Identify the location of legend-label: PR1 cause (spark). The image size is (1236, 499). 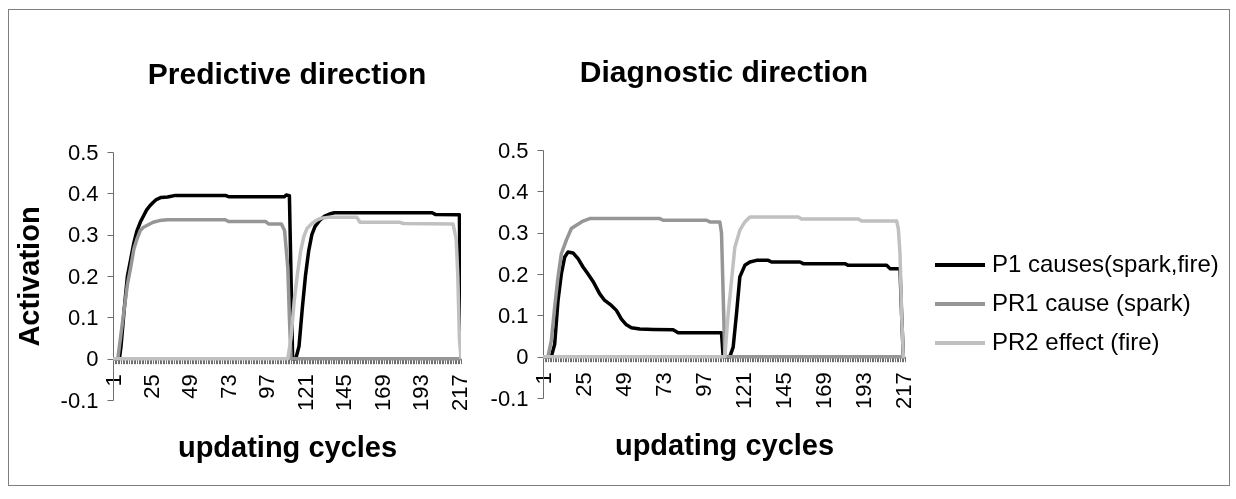
(1091, 303).